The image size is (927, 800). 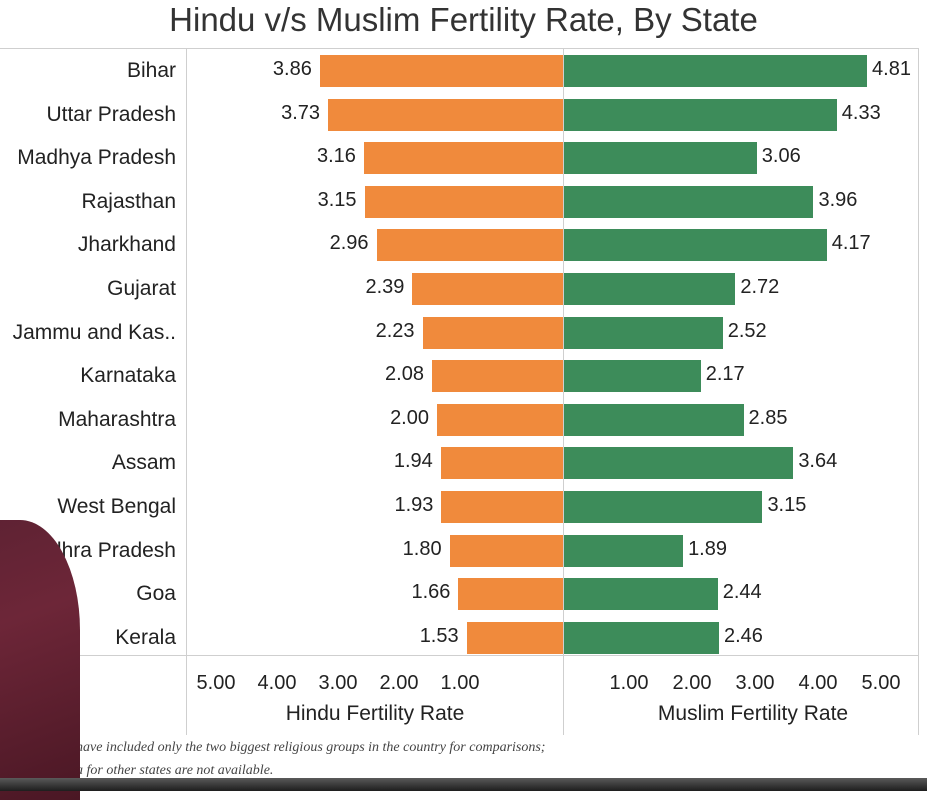 What do you see at coordinates (175, 770) in the screenshot?
I see `footnote-line-2: a for other states are not available.` at bounding box center [175, 770].